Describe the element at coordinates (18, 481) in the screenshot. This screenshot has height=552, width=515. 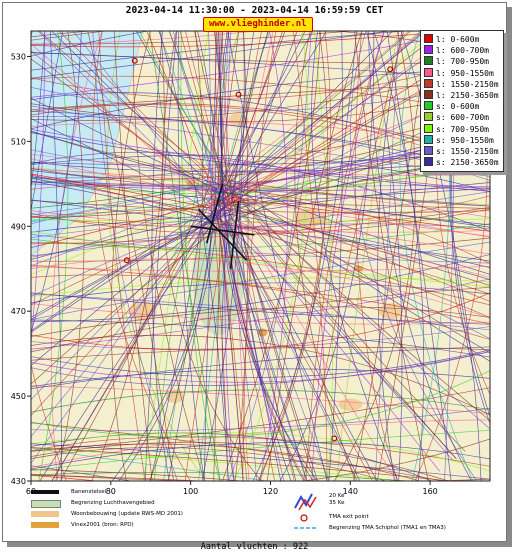
I see `y-tick-label: 430` at that location.